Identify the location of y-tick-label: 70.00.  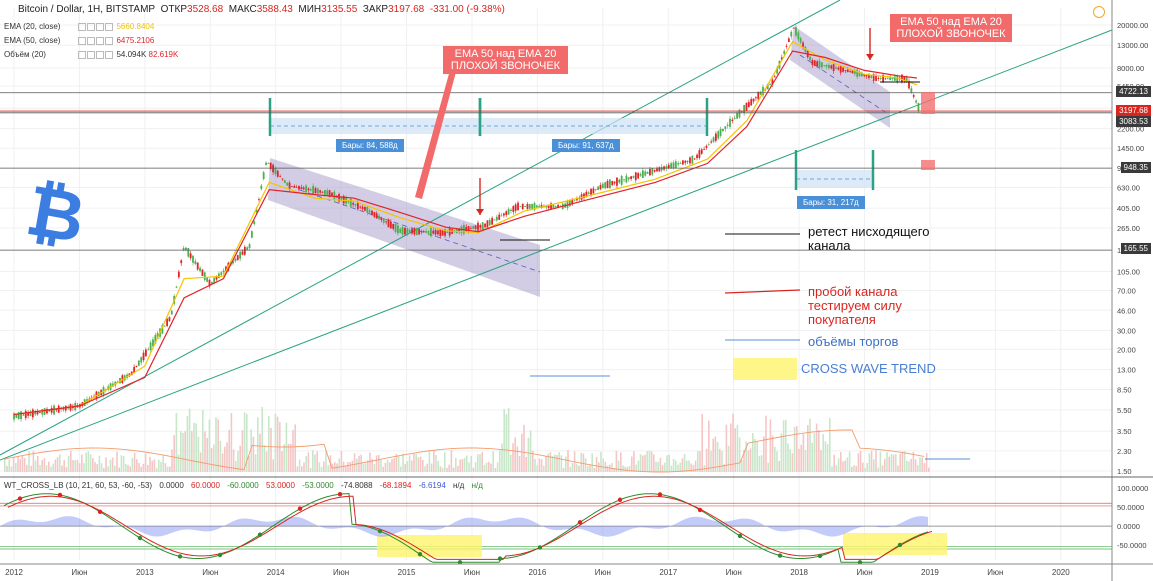
(1126, 291).